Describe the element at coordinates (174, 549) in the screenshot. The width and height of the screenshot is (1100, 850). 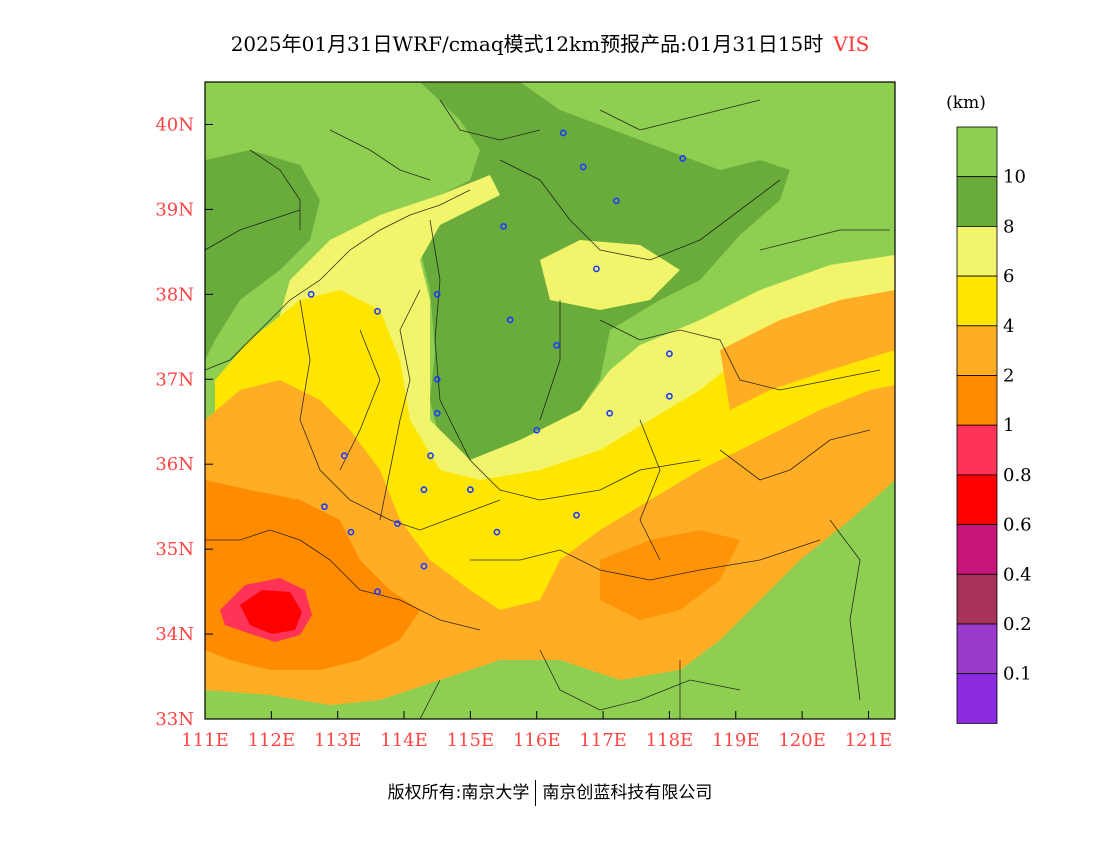
I see `lat-tick-label: 35N` at that location.